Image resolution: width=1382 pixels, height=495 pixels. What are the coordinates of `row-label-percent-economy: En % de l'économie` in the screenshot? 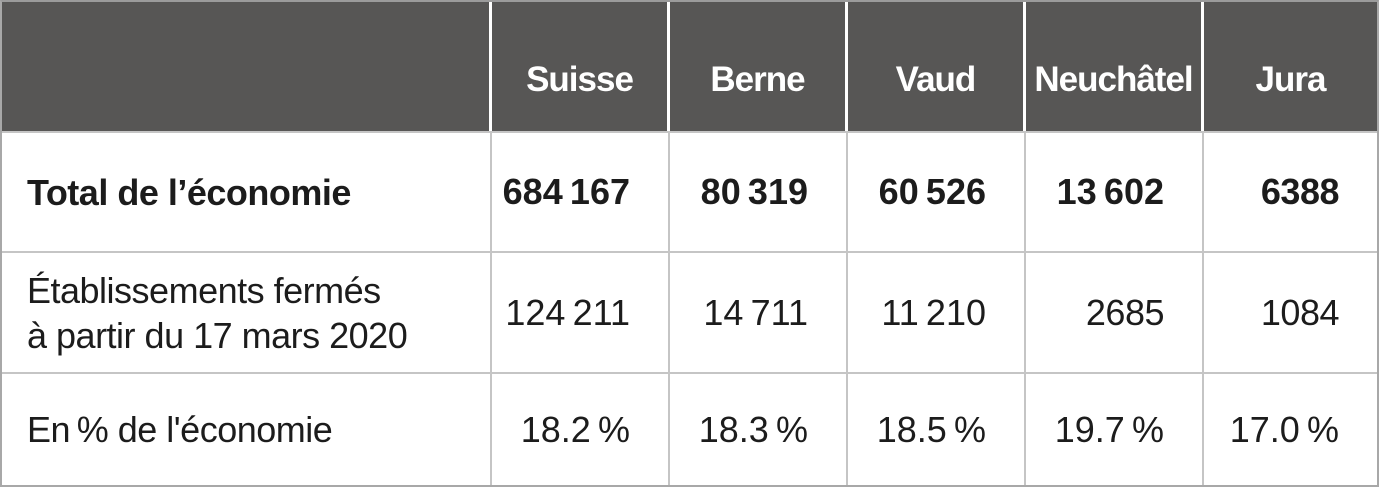 It's located at (247, 429).